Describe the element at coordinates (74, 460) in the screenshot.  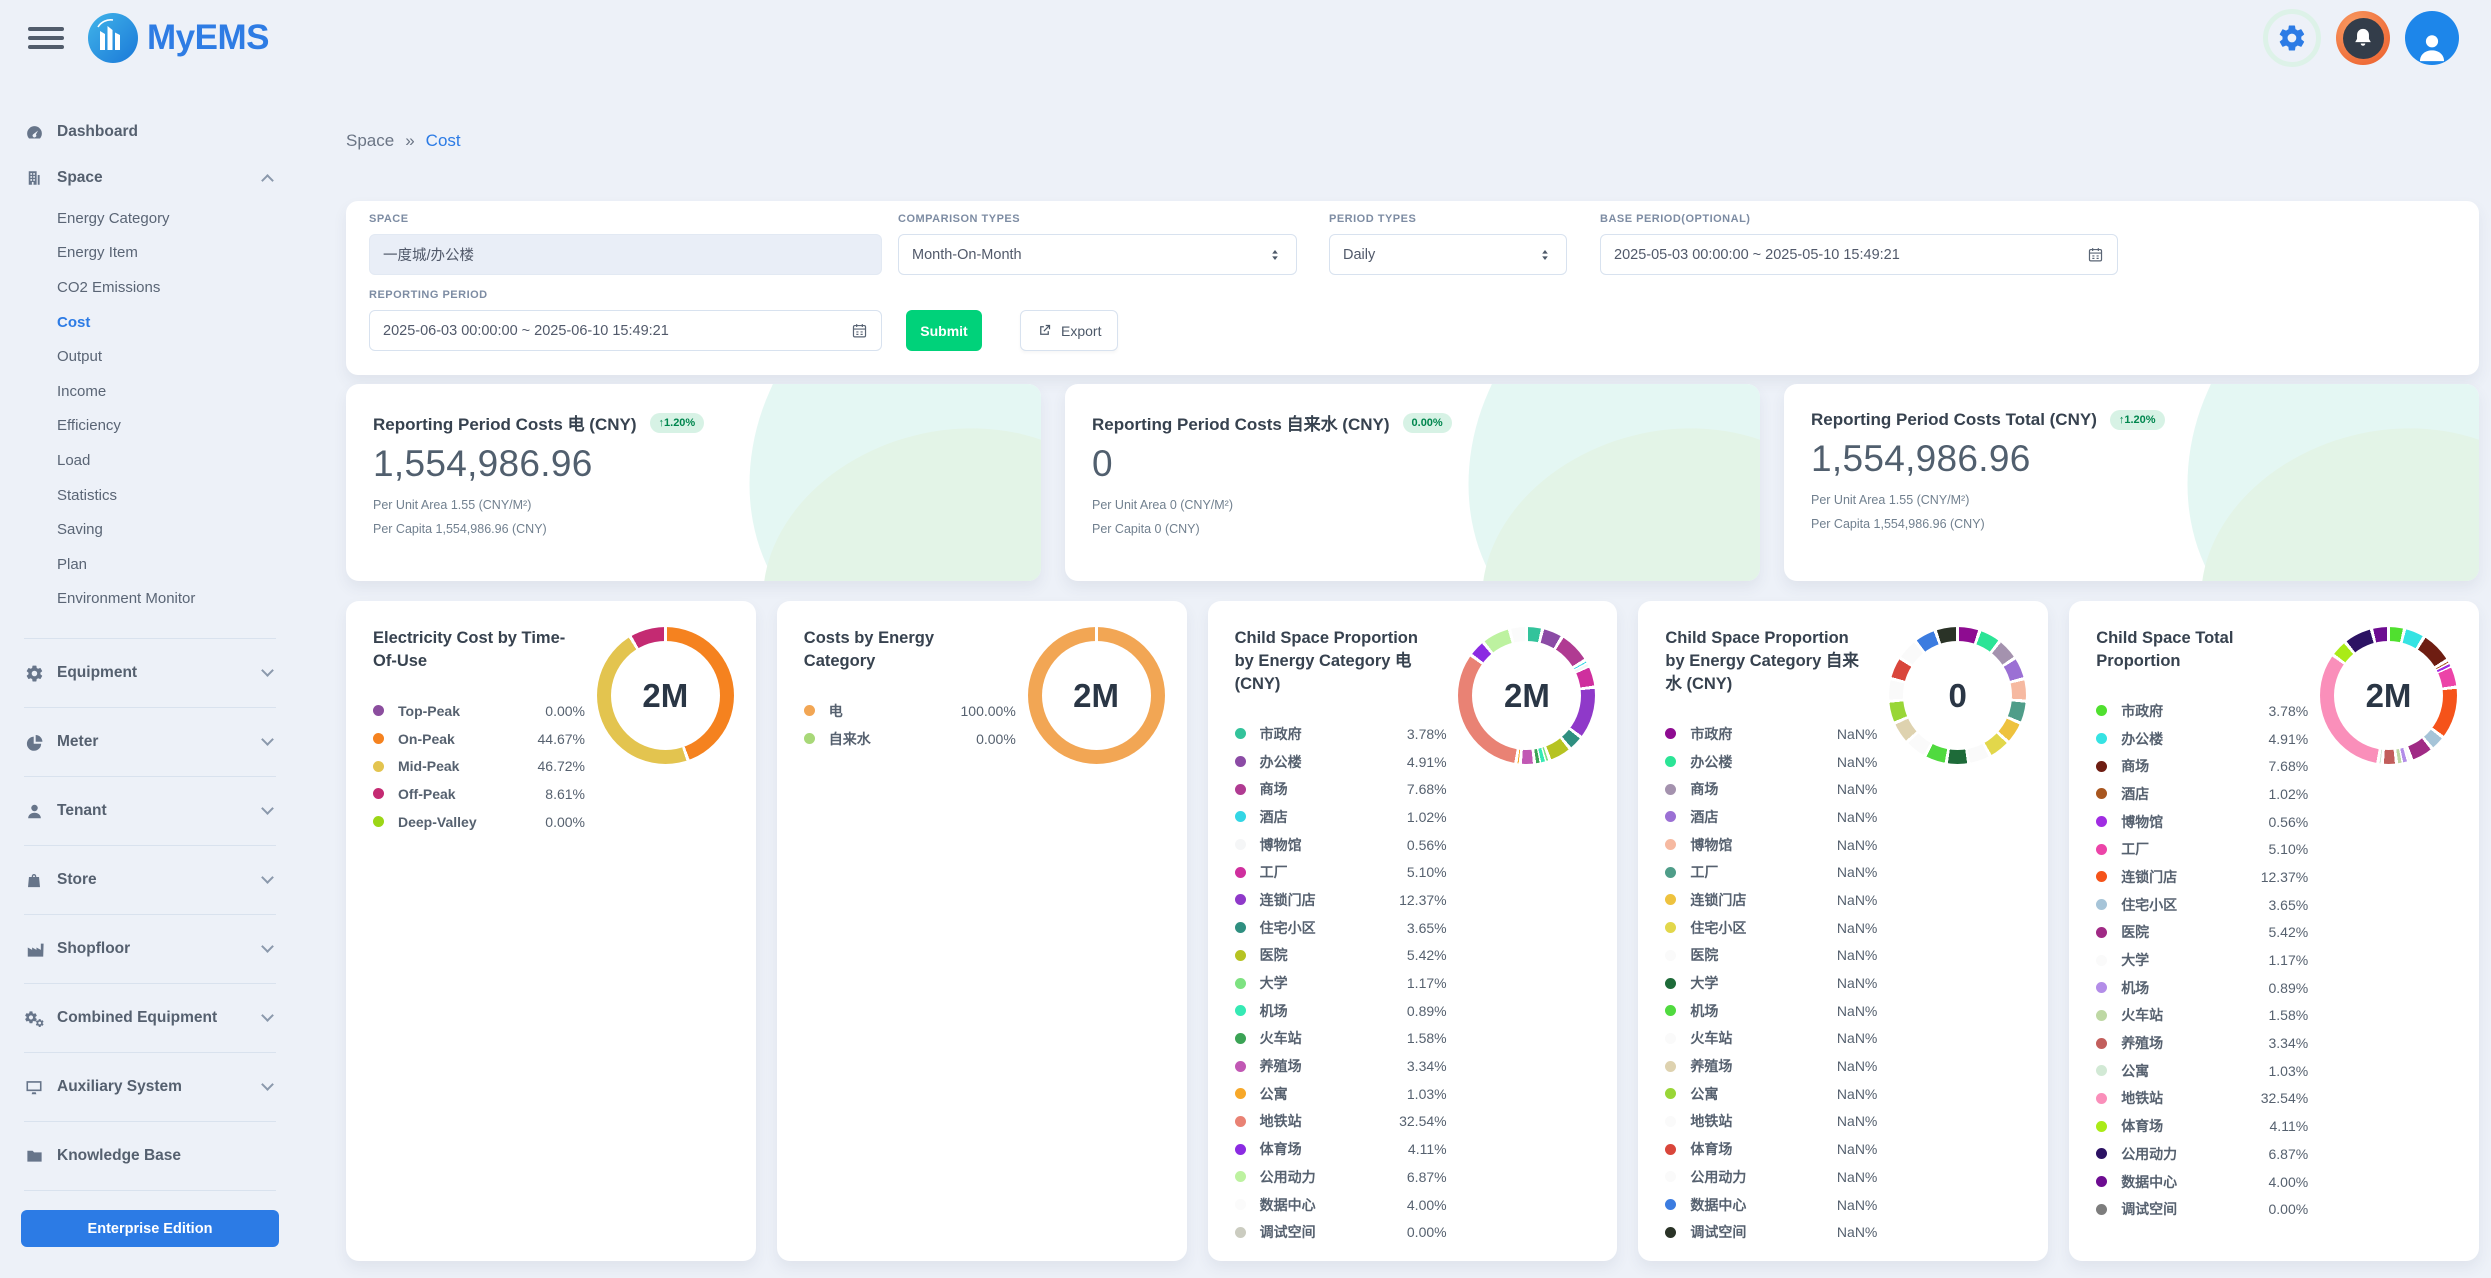
I see `sidebar-subitem-load: Load` at that location.